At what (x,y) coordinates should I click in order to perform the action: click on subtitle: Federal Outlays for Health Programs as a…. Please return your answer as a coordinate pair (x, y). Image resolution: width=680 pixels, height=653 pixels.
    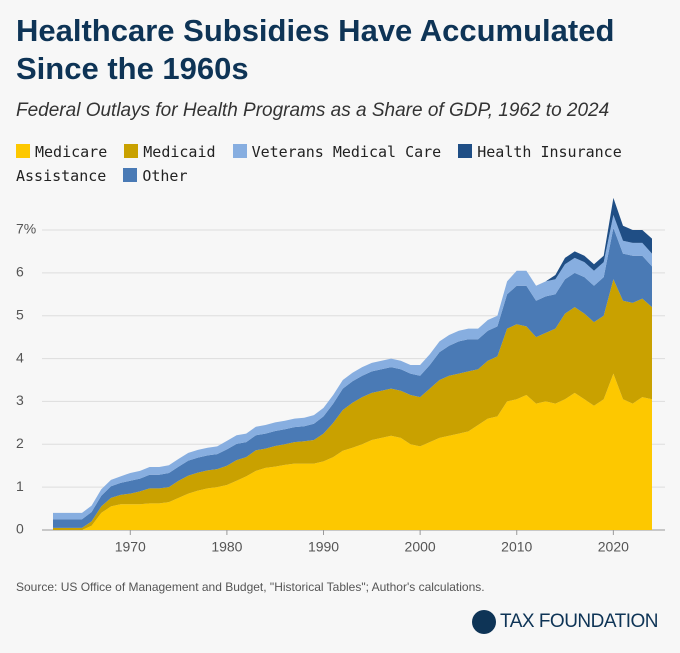
    Looking at the image, I should click on (313, 110).